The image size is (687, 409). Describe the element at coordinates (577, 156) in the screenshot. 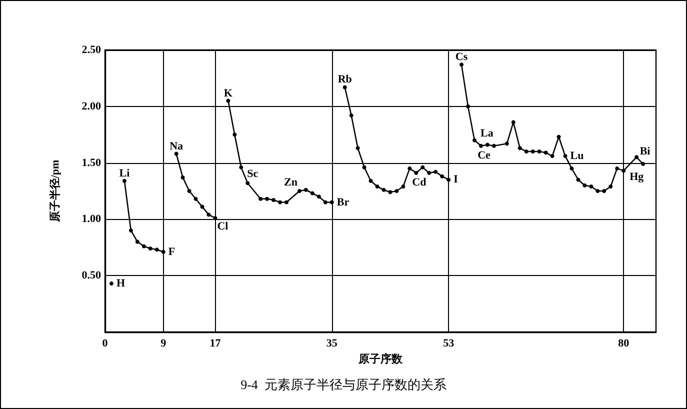

I see `annotation: Lu` at that location.